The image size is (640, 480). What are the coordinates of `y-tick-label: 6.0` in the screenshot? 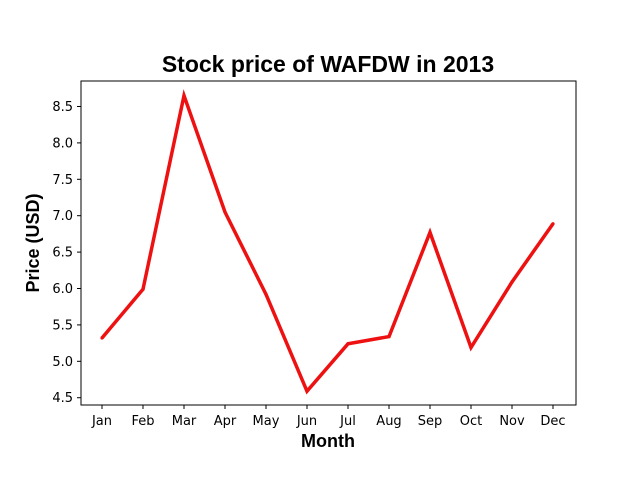 It's located at (62, 289).